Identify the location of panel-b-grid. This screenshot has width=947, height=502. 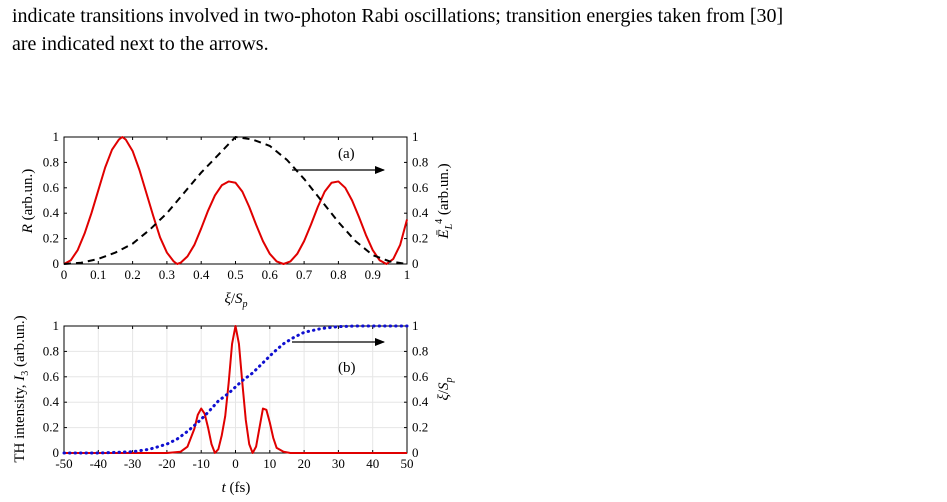
(235, 389).